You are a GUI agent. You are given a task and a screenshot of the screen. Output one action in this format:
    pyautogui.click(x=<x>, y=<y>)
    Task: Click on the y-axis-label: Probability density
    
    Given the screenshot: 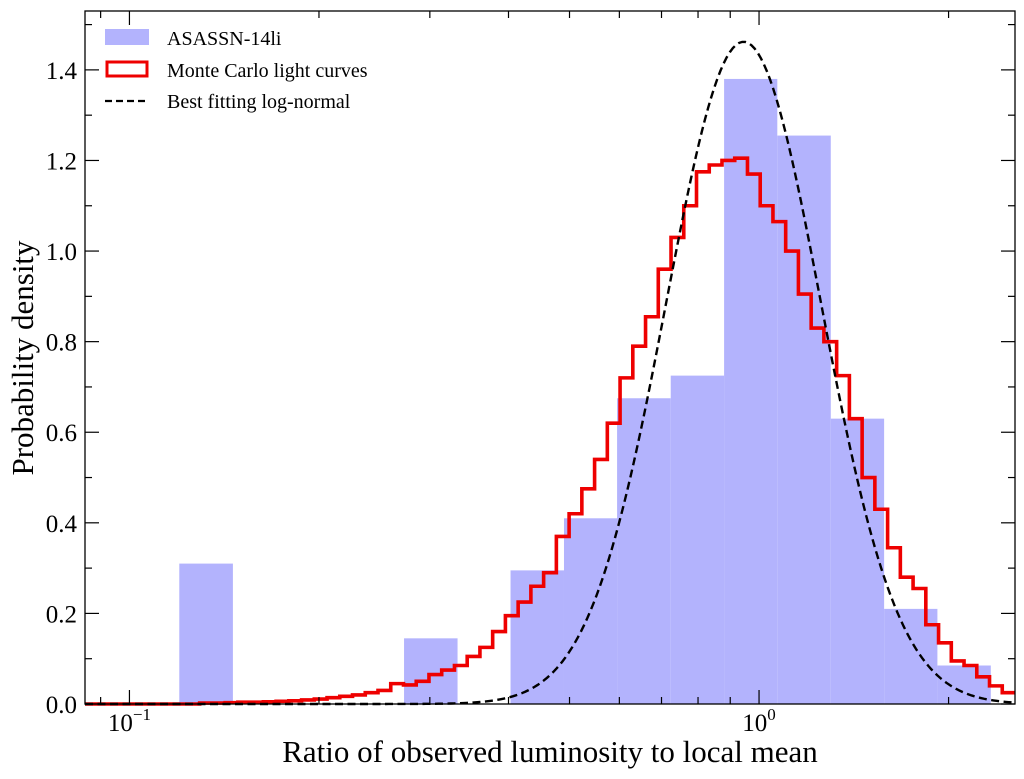 What is the action you would take?
    pyautogui.click(x=22, y=358)
    